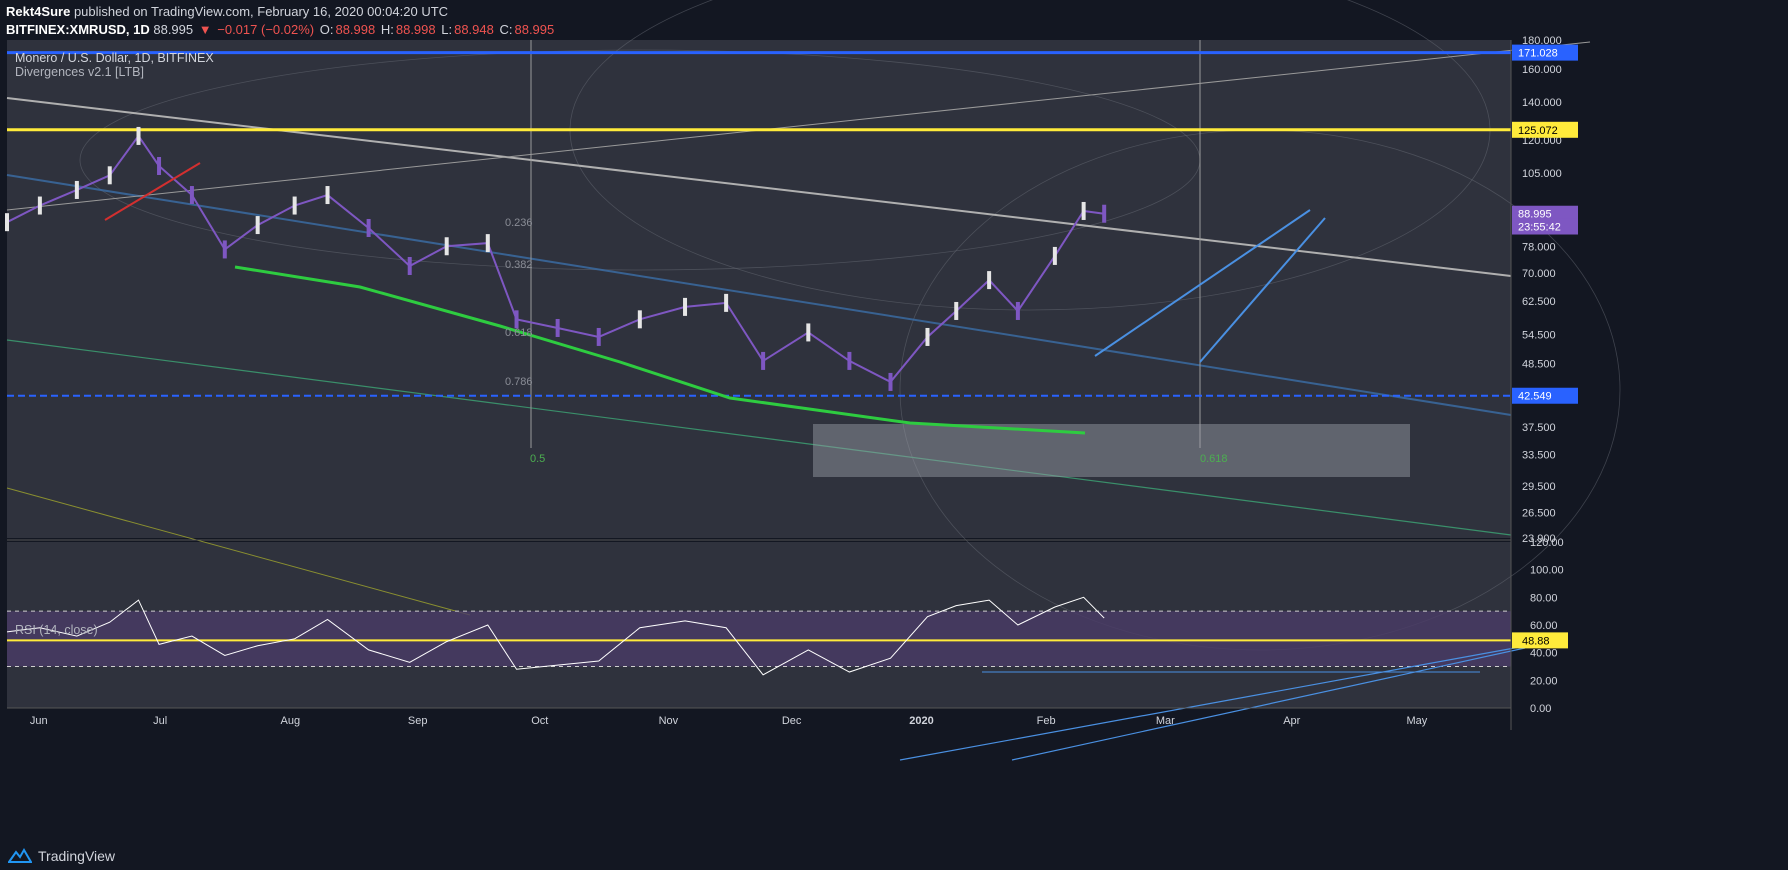 The height and width of the screenshot is (870, 1788). Describe the element at coordinates (474, 29) in the screenshot. I see `low-value: 88.948` at that location.